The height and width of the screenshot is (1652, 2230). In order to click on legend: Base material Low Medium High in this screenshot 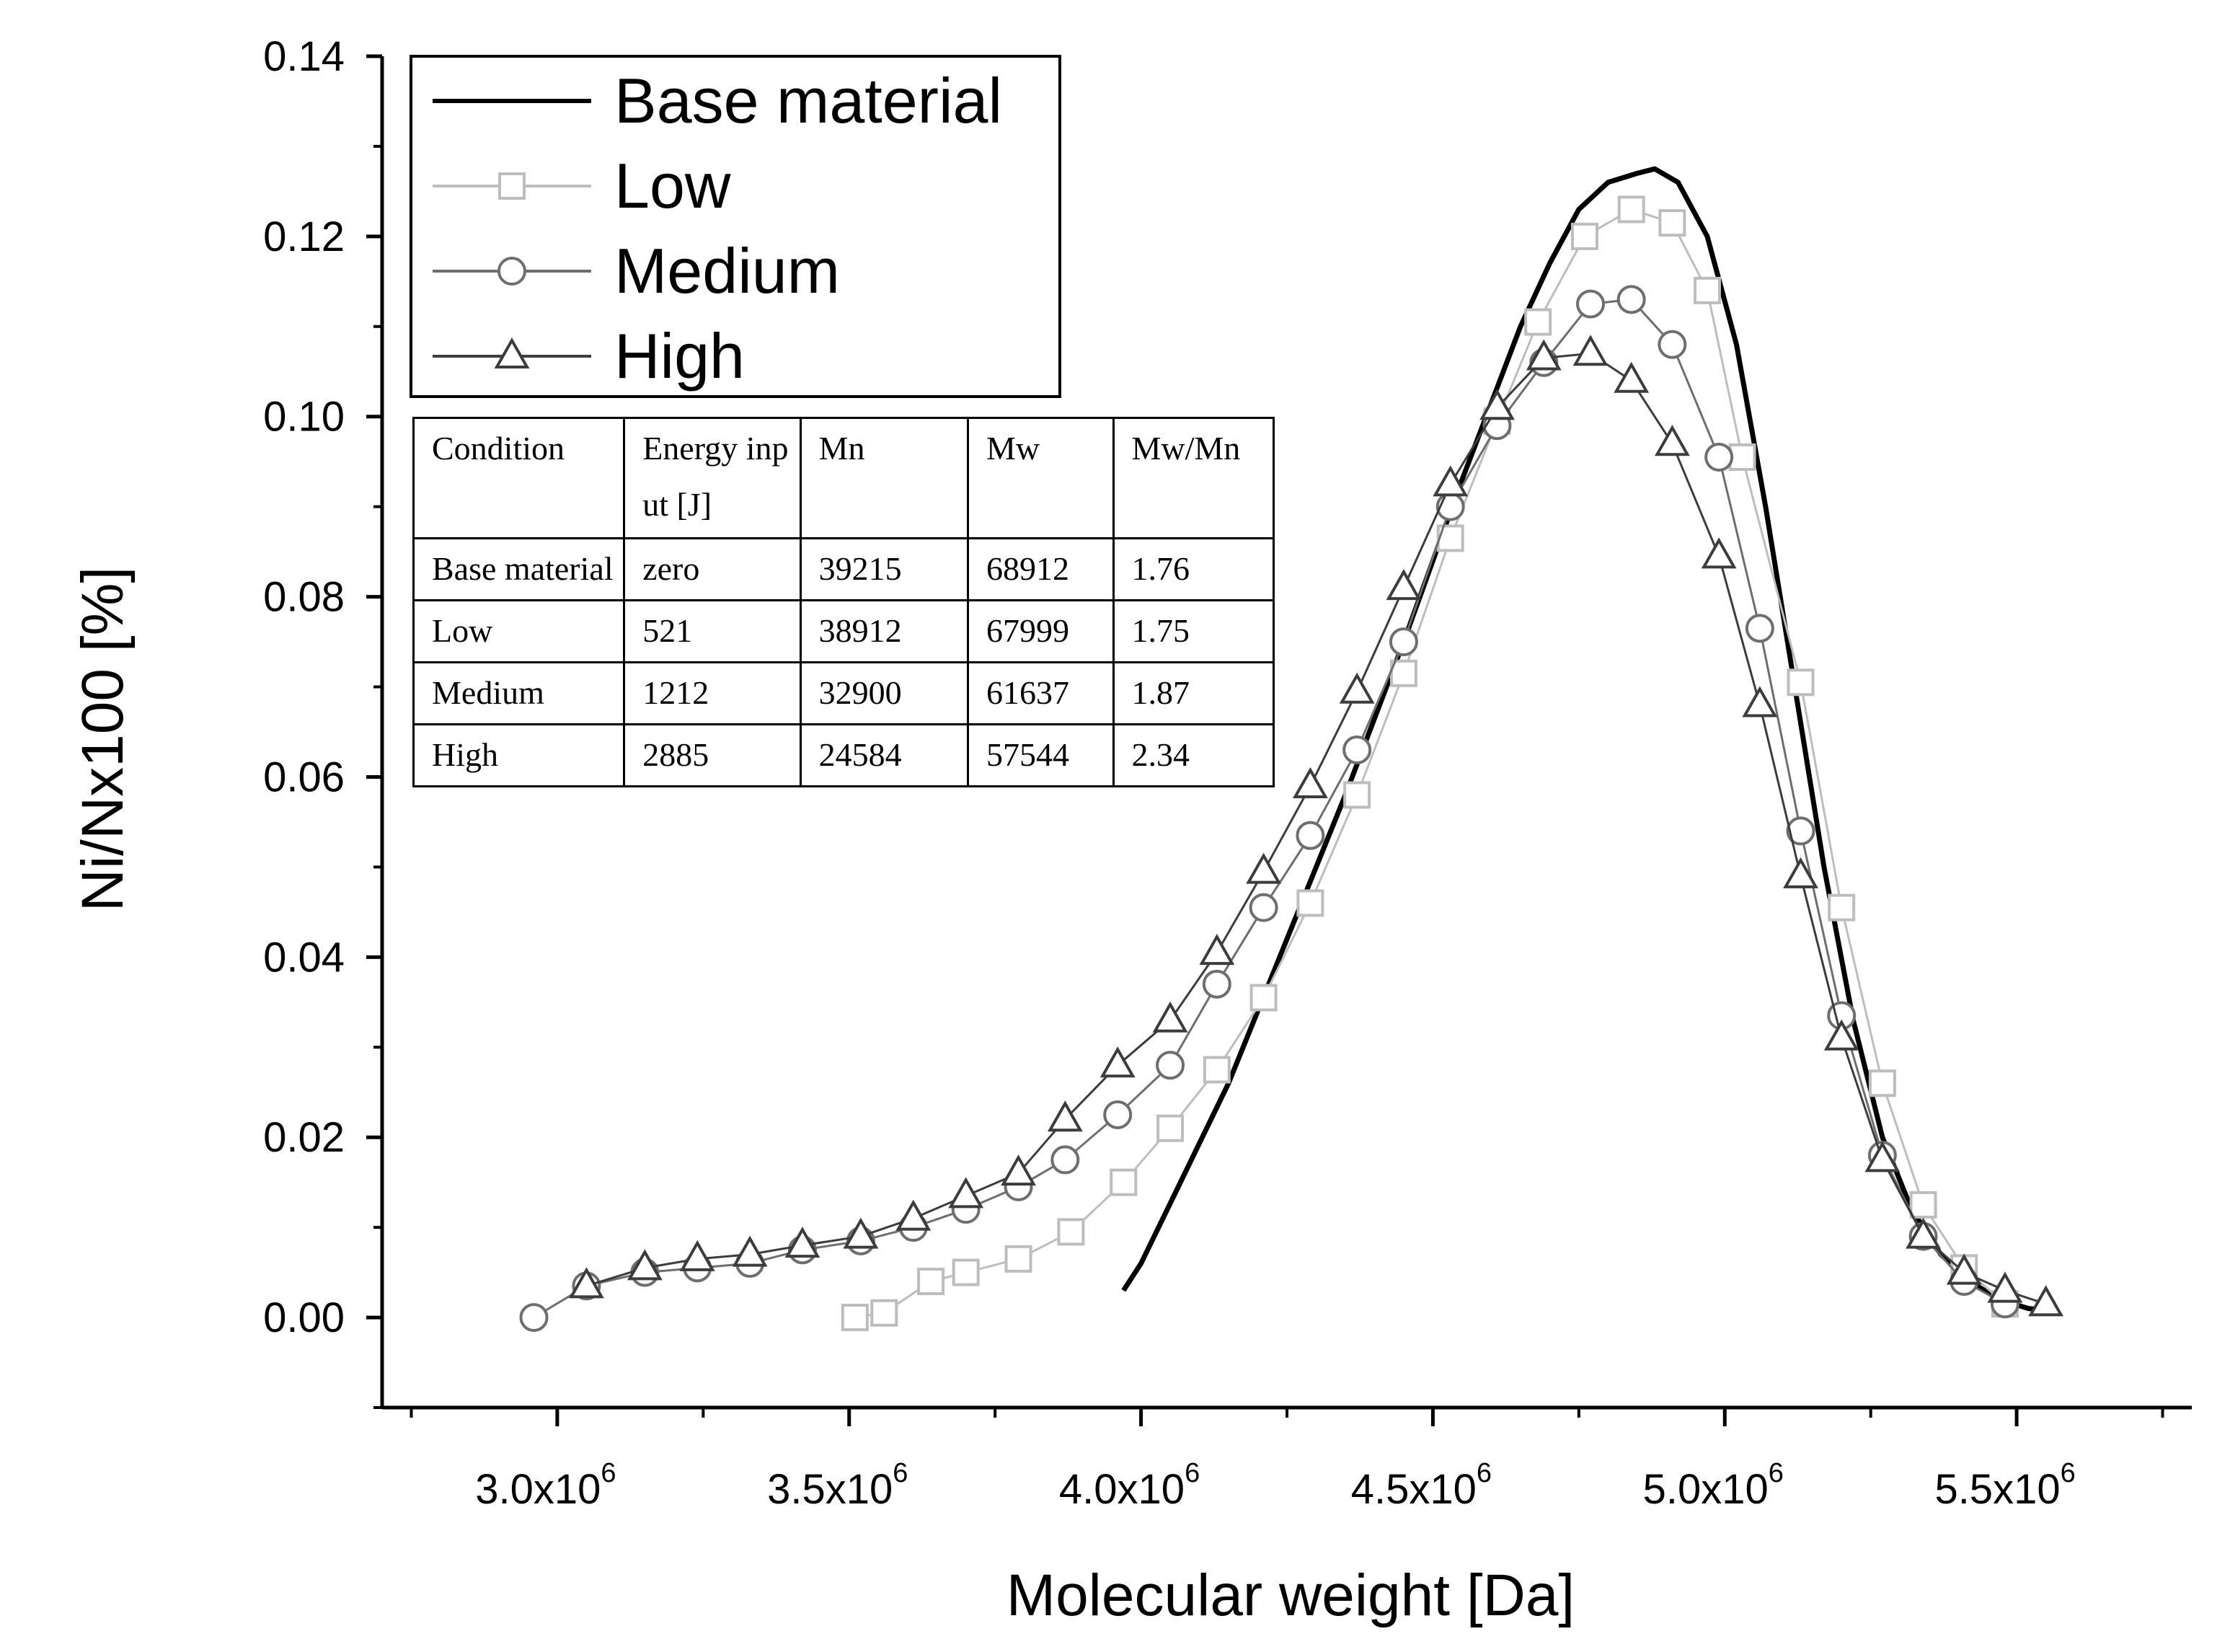, I will do `click(735, 226)`.